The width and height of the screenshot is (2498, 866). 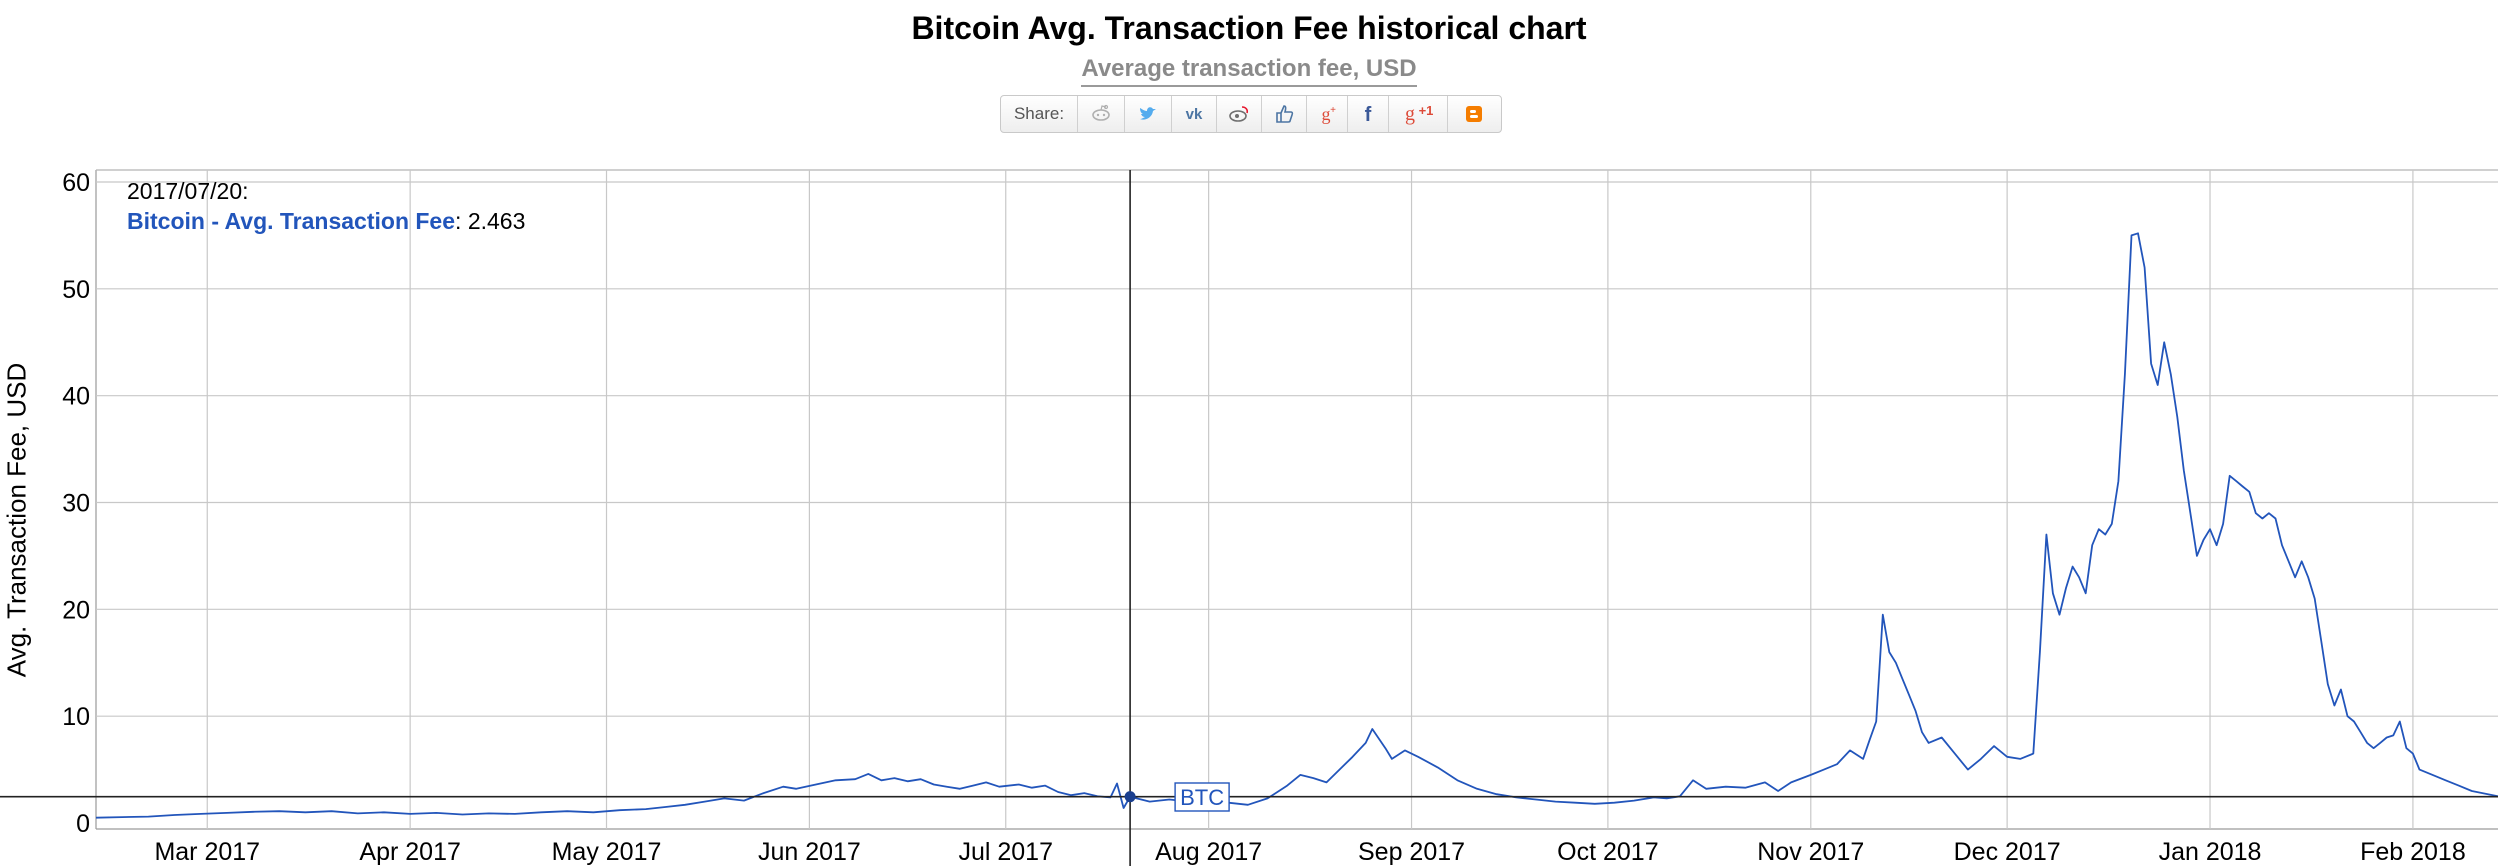 I want to click on y-tick-labels: 0 10 20 30 40 50 60, so click(x=76, y=503).